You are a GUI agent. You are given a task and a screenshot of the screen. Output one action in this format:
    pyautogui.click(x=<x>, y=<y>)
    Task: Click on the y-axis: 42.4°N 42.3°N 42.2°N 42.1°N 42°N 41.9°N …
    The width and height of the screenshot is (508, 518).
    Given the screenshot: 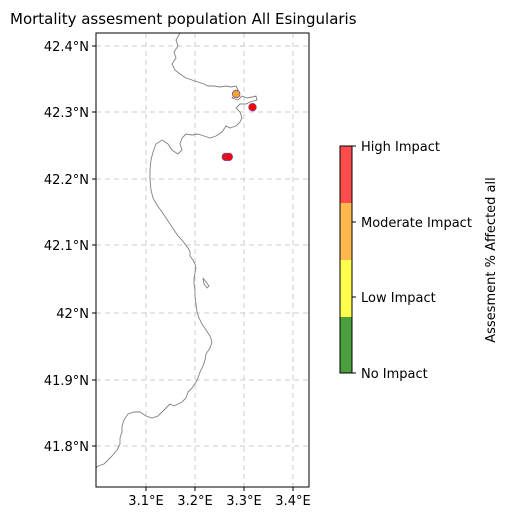 What is the action you would take?
    pyautogui.click(x=70, y=247)
    